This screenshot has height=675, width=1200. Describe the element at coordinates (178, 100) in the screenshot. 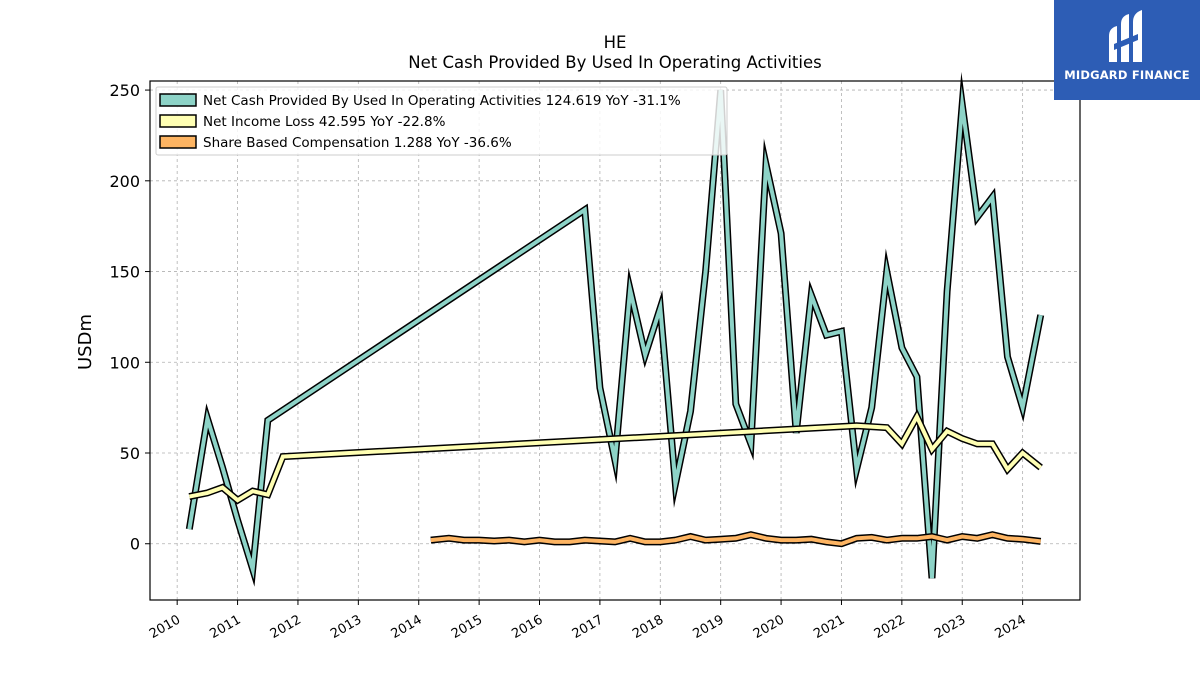

I see `legend-swatch-net-cash` at that location.